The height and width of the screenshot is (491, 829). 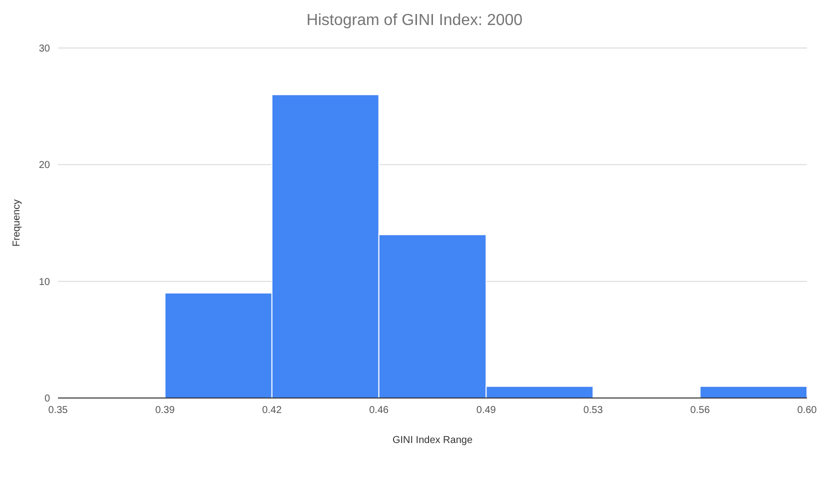 What do you see at coordinates (379, 410) in the screenshot?
I see `x-tick-label: 0.46` at bounding box center [379, 410].